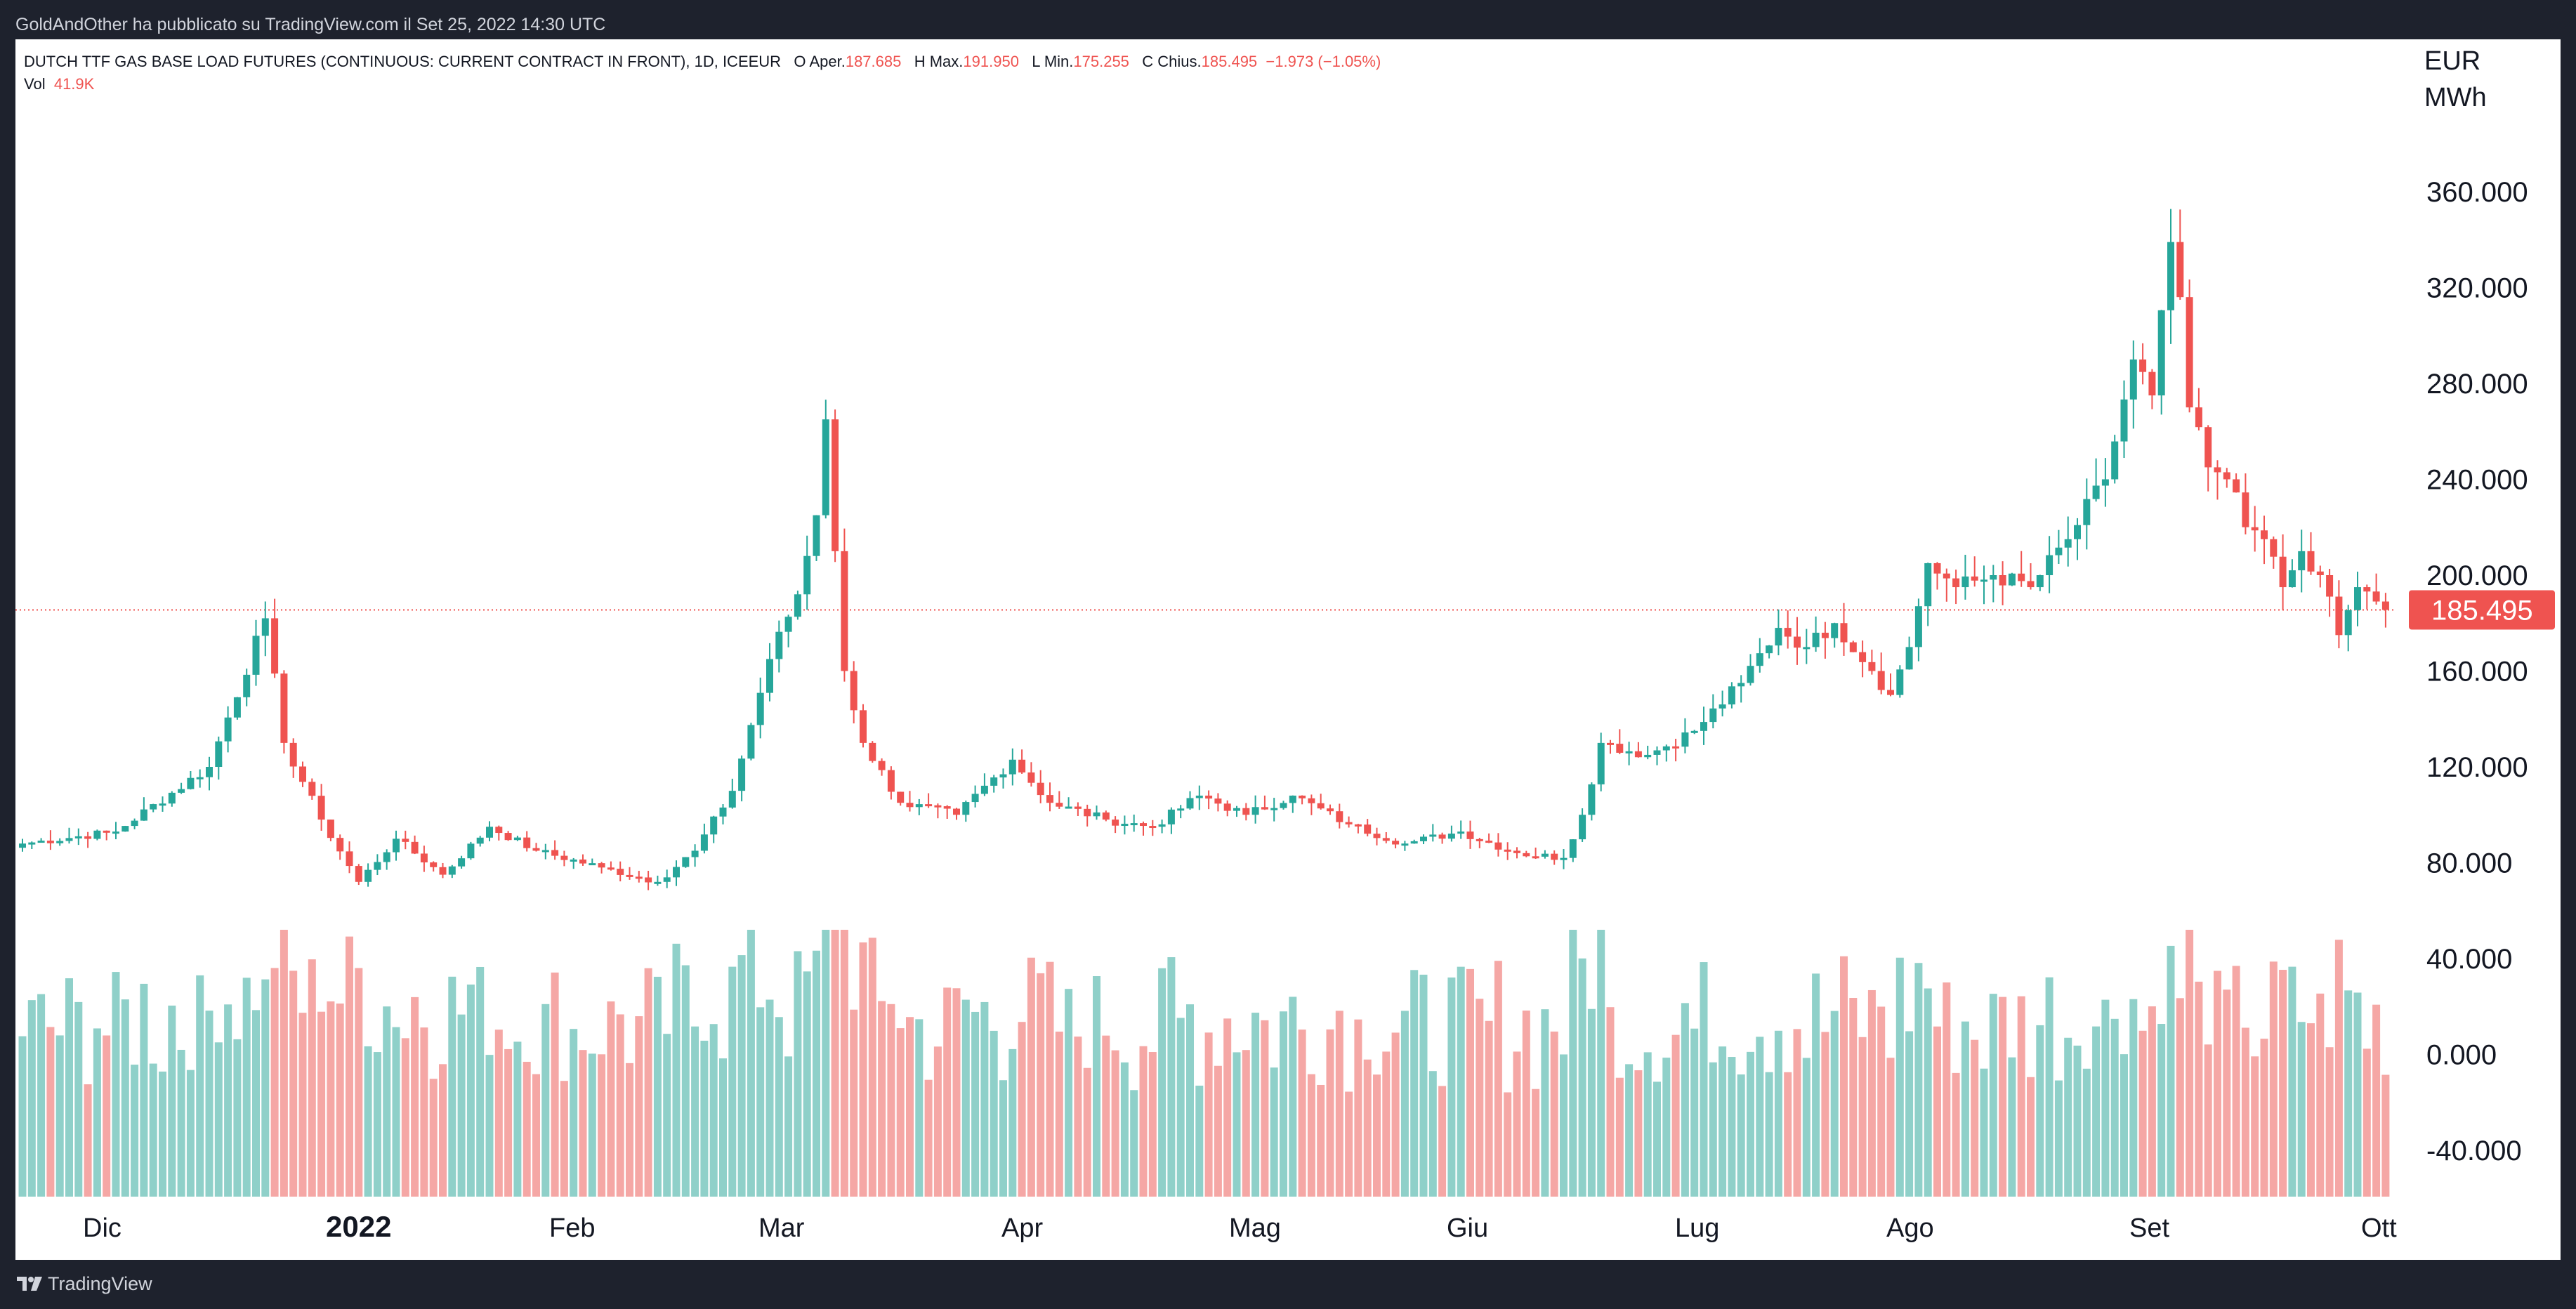 This screenshot has width=2576, height=1309. Describe the element at coordinates (31, 1283) in the screenshot. I see `tradingview-logo-icon` at that location.